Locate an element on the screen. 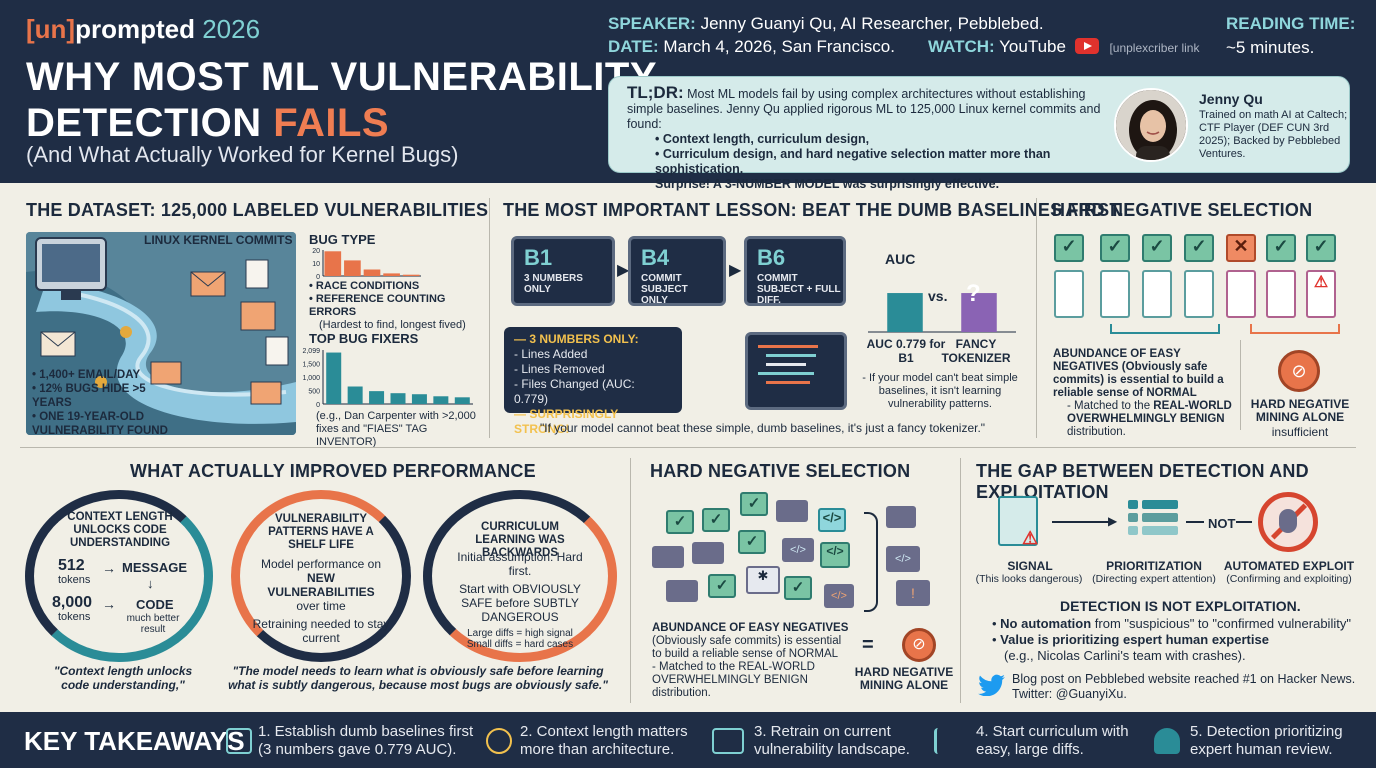 Image resolution: width=1376 pixels, height=768 pixels. date-label: DATE: is located at coordinates (633, 46).